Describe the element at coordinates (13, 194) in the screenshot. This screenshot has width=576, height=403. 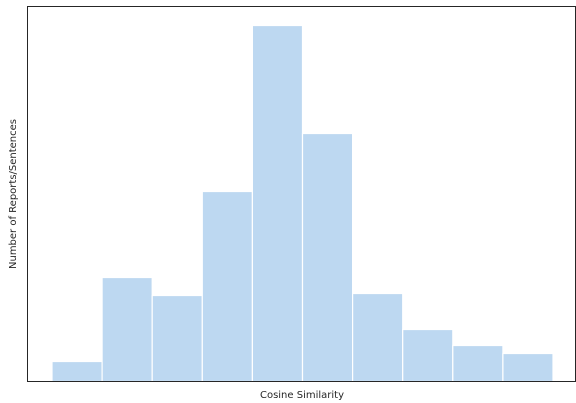
I see `y-axis-label: Number of Reports/Sentences` at that location.